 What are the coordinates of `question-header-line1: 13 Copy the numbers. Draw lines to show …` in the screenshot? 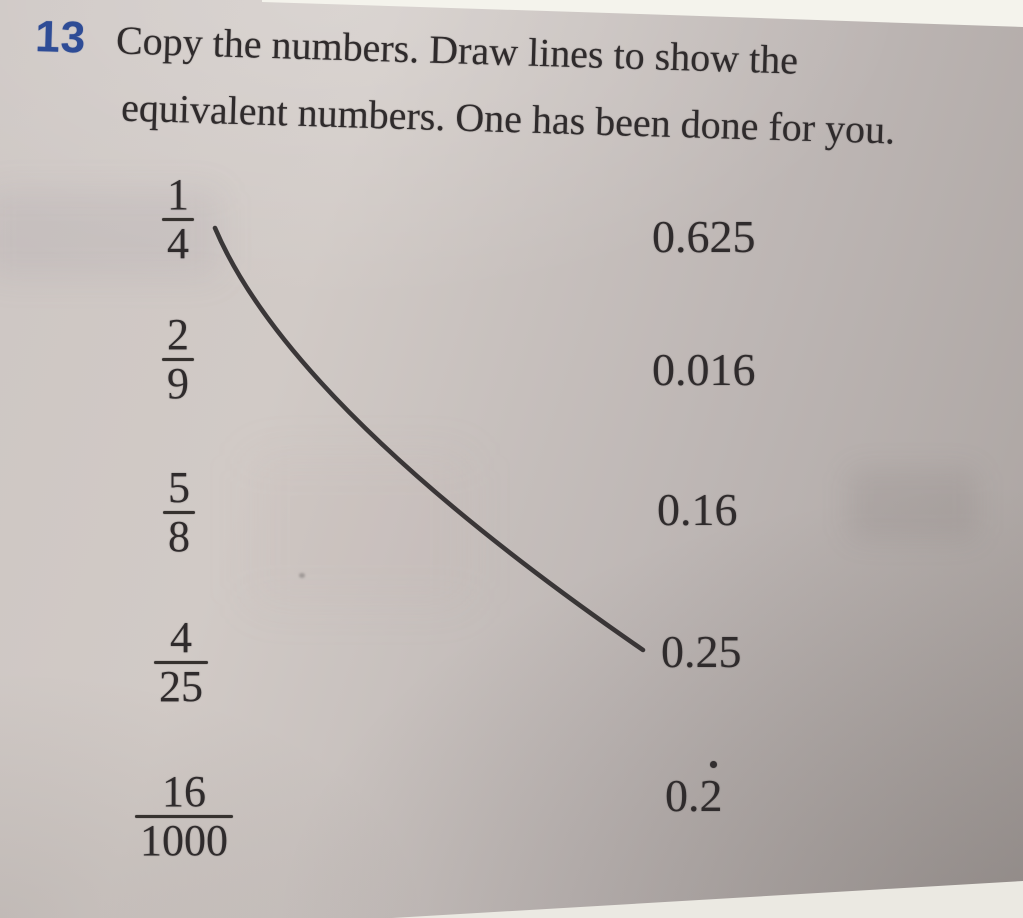 It's located at (466, 50).